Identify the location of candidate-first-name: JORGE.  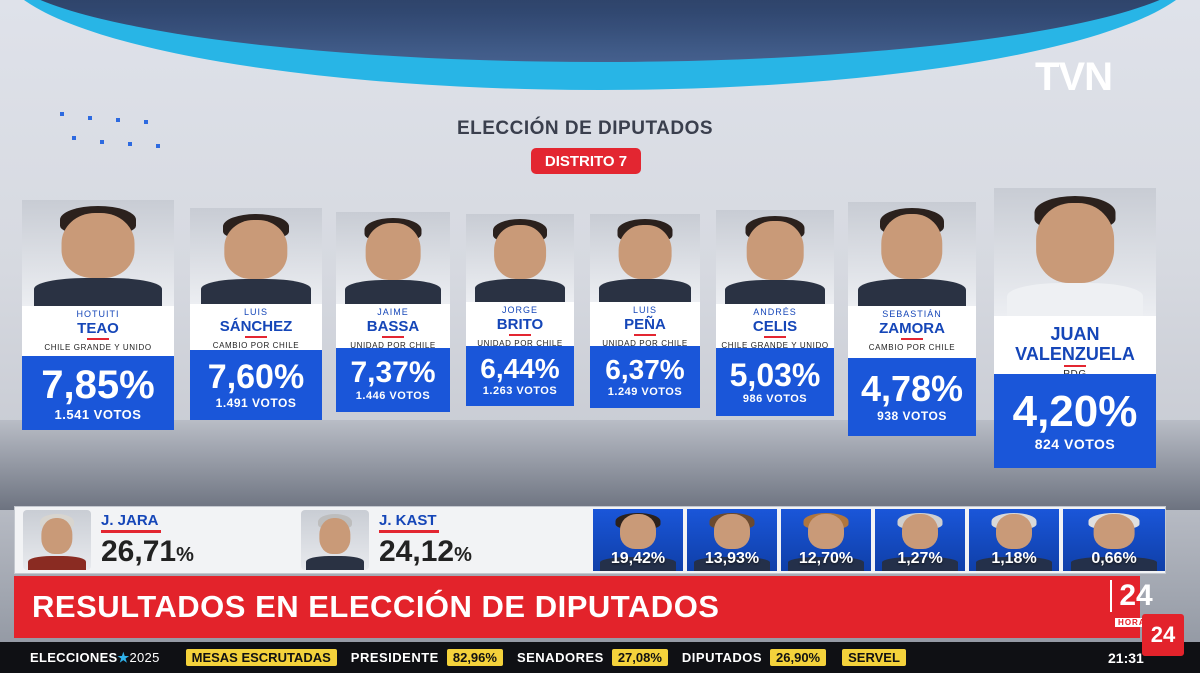
(519, 310).